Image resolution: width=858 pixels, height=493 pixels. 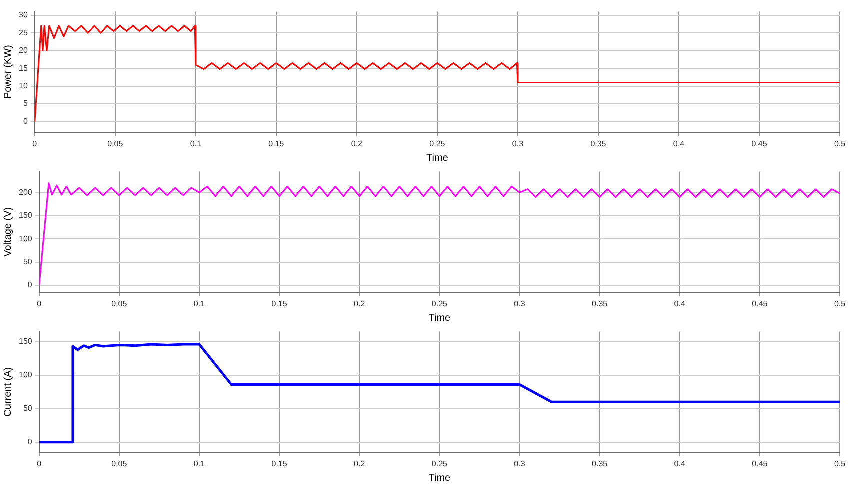 What do you see at coordinates (23, 15) in the screenshot?
I see `y-tick-label: 30` at bounding box center [23, 15].